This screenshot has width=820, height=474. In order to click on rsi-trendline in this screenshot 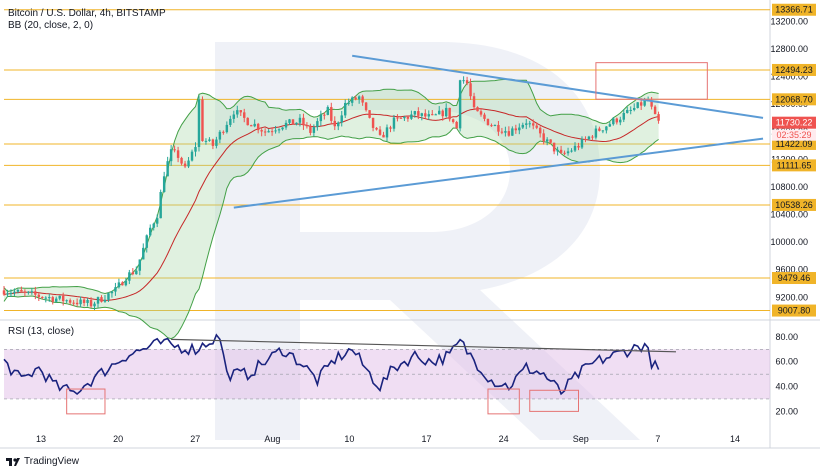, I will do `click(424, 345)`.